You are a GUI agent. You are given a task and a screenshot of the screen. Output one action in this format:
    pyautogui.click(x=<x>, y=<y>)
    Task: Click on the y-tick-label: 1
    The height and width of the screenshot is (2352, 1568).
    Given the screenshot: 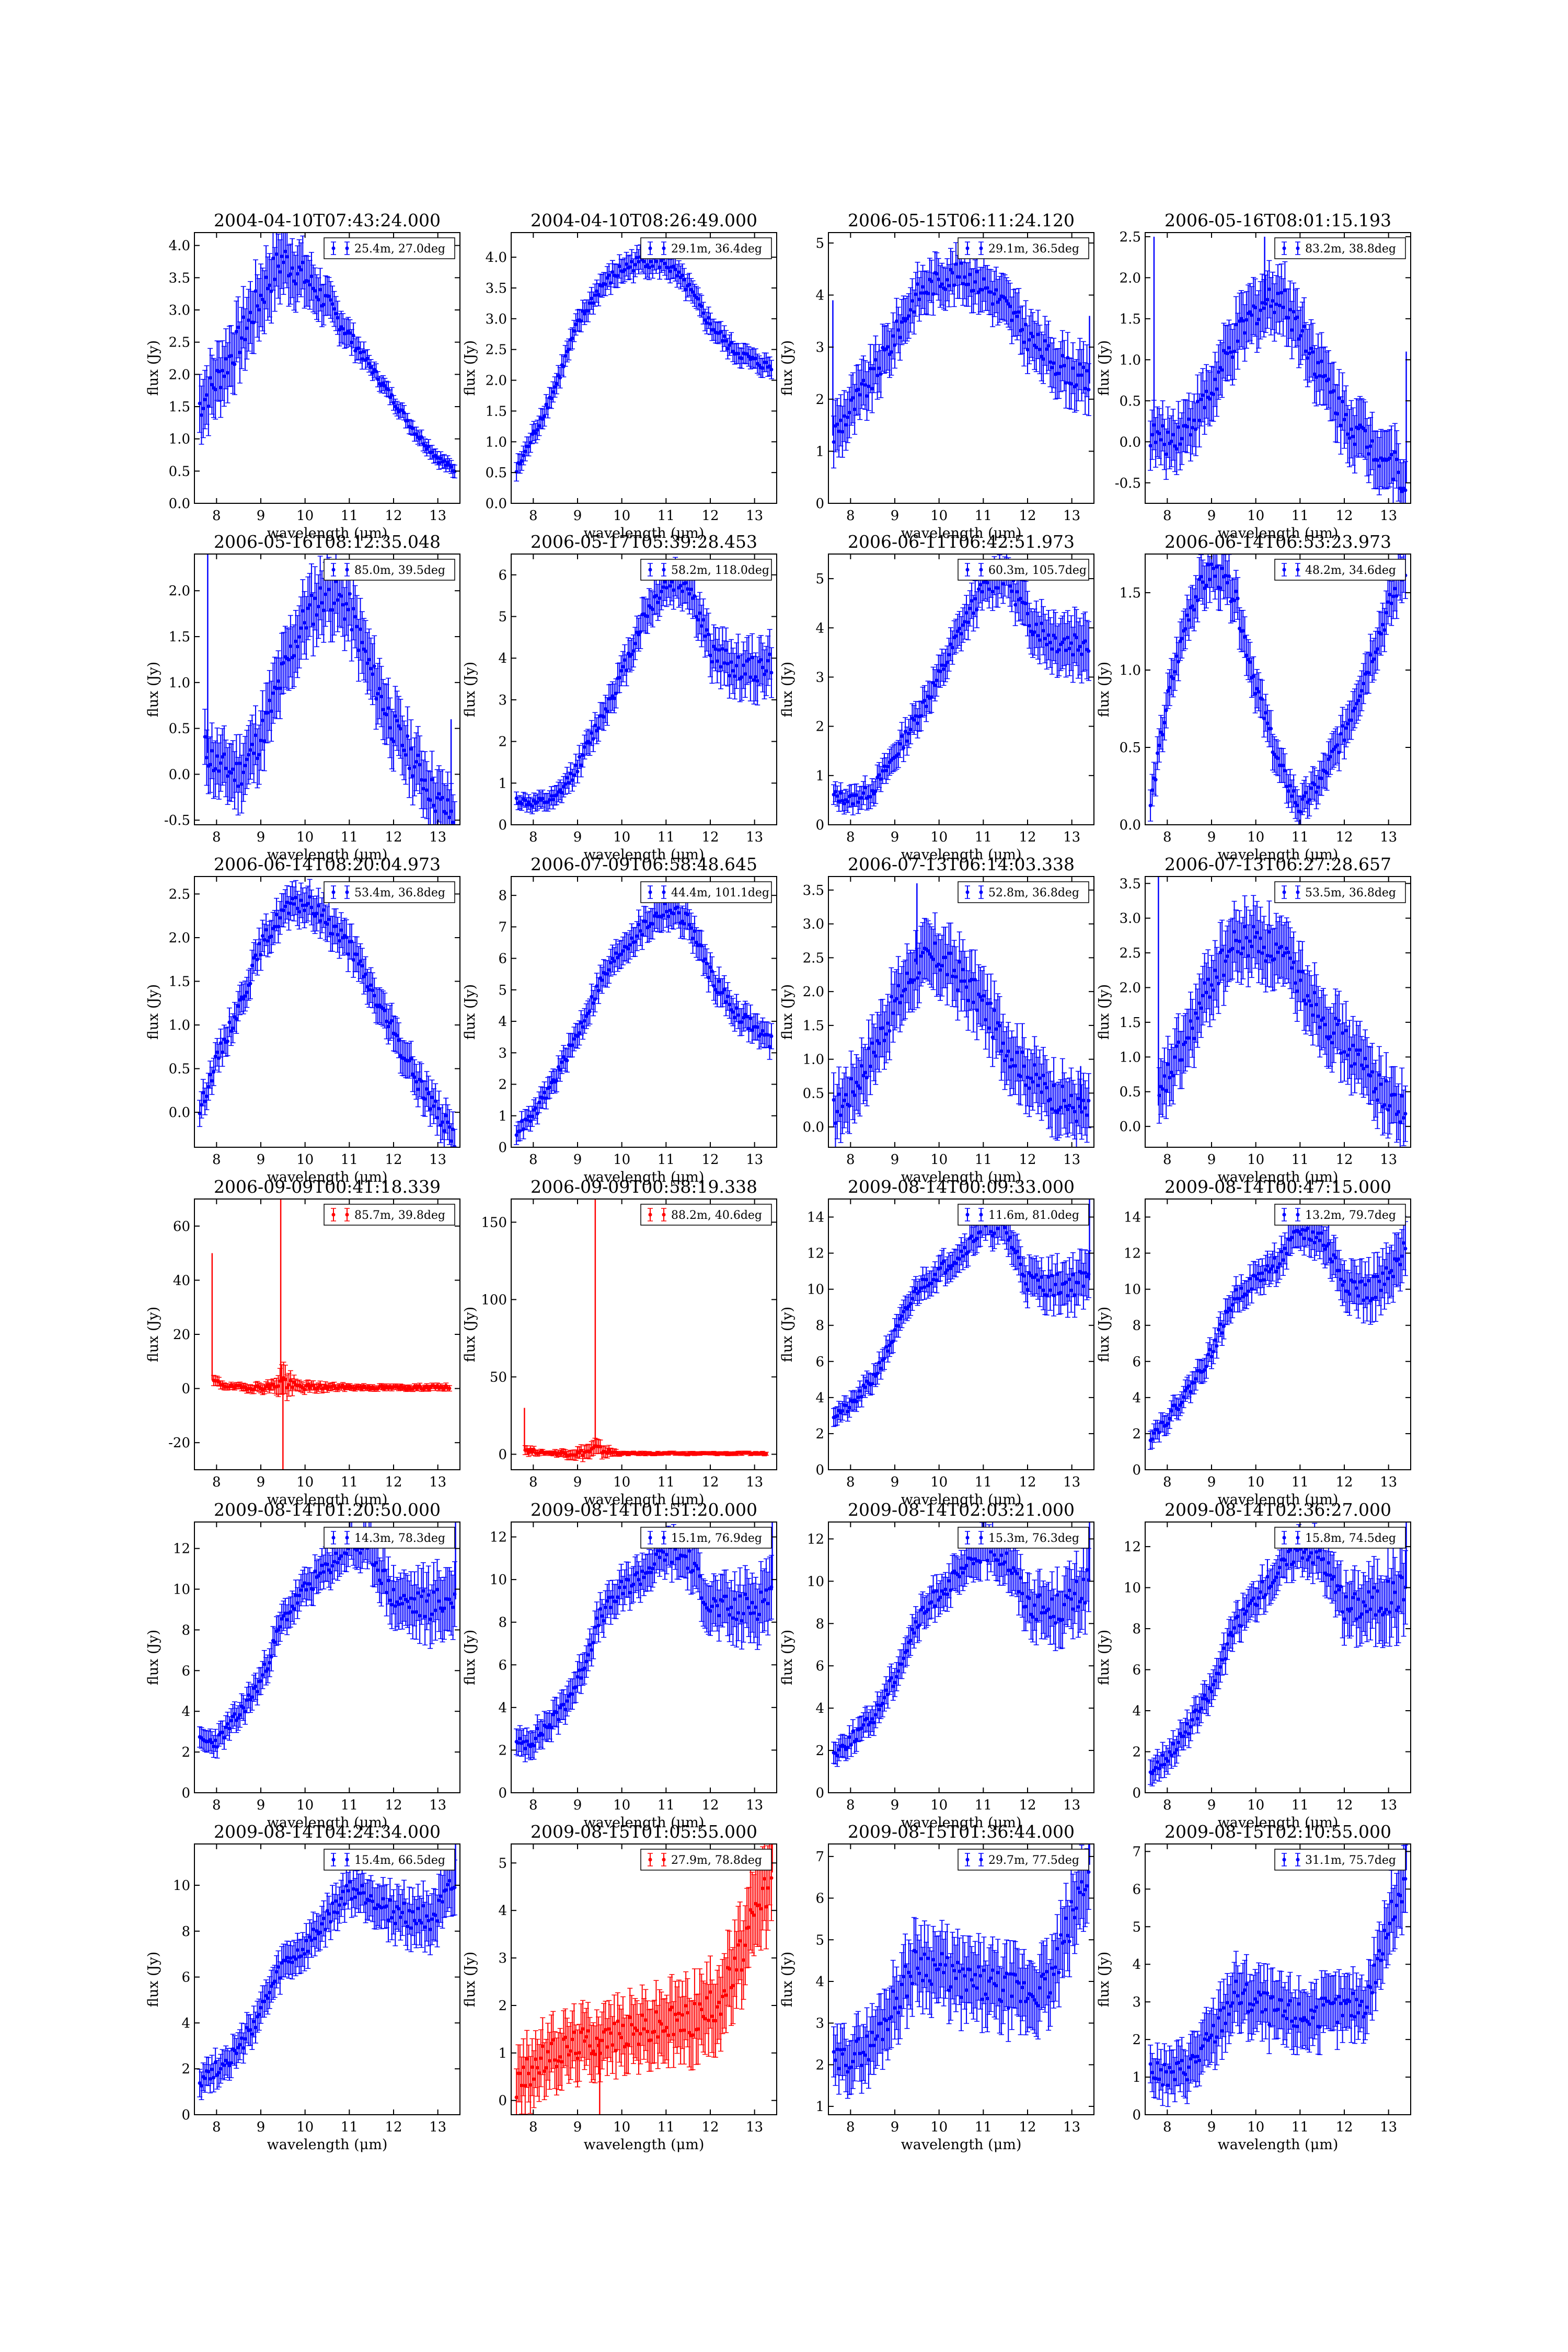 What is the action you would take?
    pyautogui.click(x=819, y=451)
    